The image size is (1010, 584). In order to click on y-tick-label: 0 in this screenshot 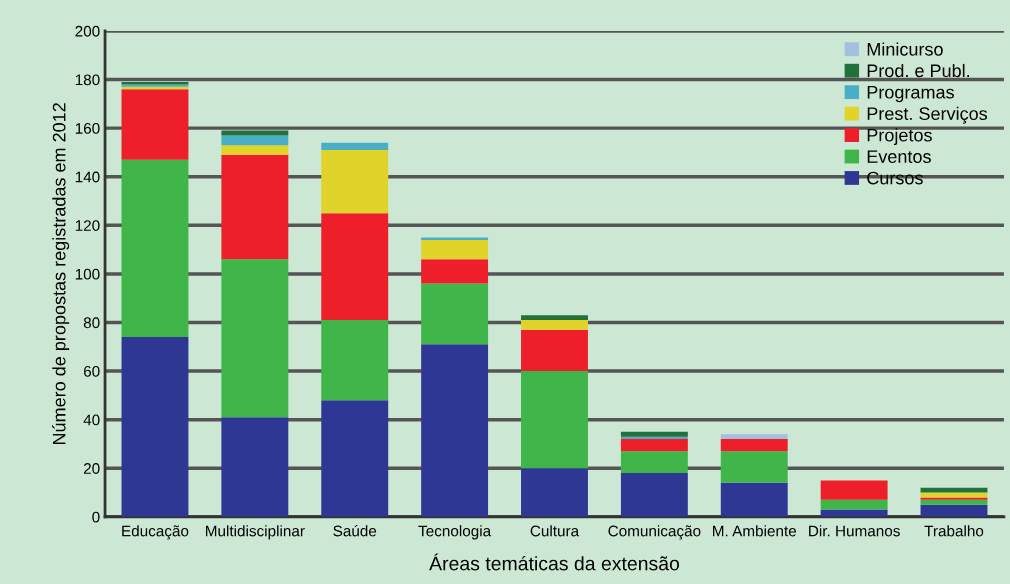, I will do `click(96, 517)`.